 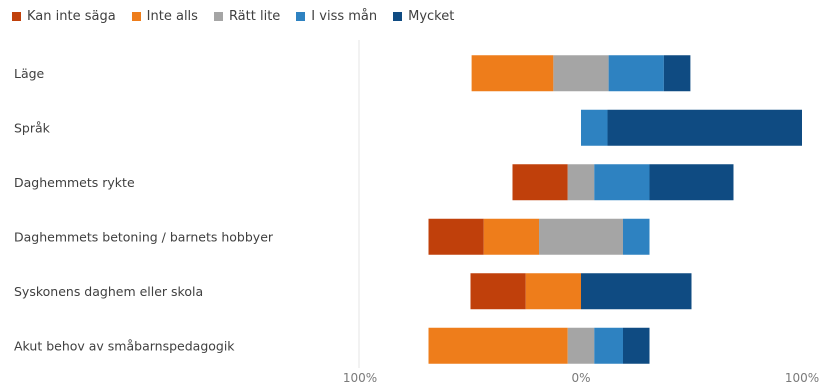 I want to click on legend-item-i-viss-man: I viss mån, so click(x=336, y=16).